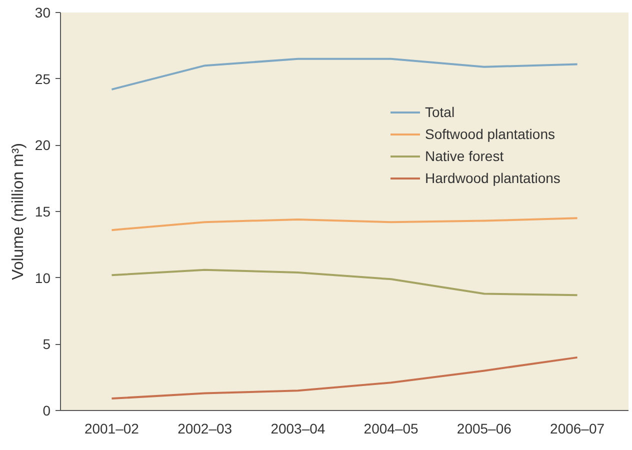  What do you see at coordinates (492, 178) in the screenshot?
I see `legend-label: Hardwood plantations` at bounding box center [492, 178].